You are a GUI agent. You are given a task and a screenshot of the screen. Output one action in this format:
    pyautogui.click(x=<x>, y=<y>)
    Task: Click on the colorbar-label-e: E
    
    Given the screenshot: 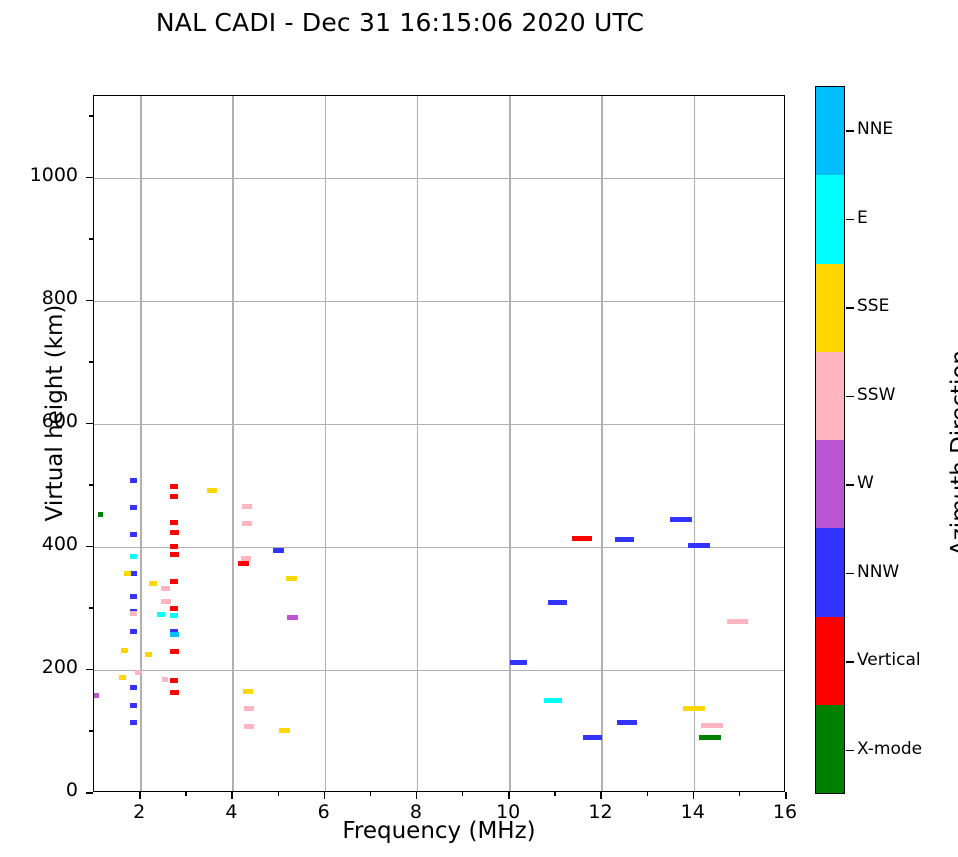 What is the action you would take?
    pyautogui.click(x=862, y=217)
    